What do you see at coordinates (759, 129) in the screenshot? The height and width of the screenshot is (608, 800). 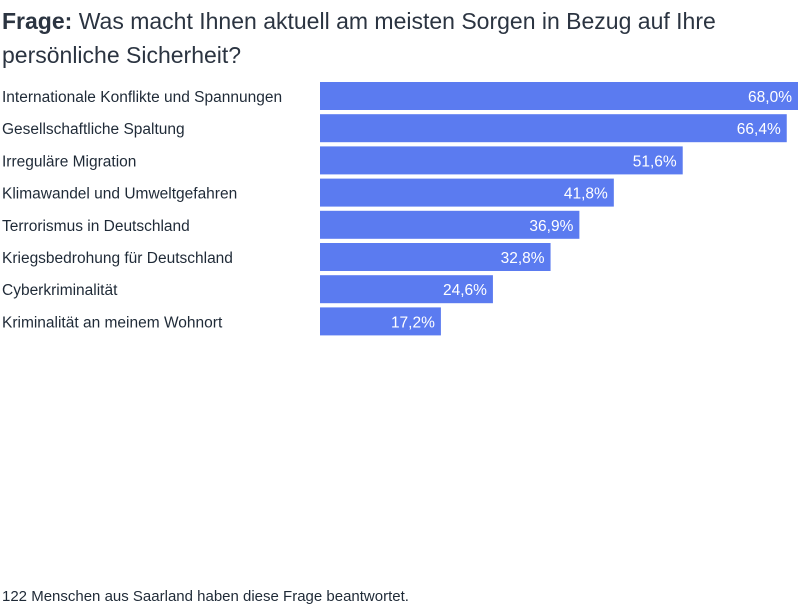 I see `value-label: 66,4%` at bounding box center [759, 129].